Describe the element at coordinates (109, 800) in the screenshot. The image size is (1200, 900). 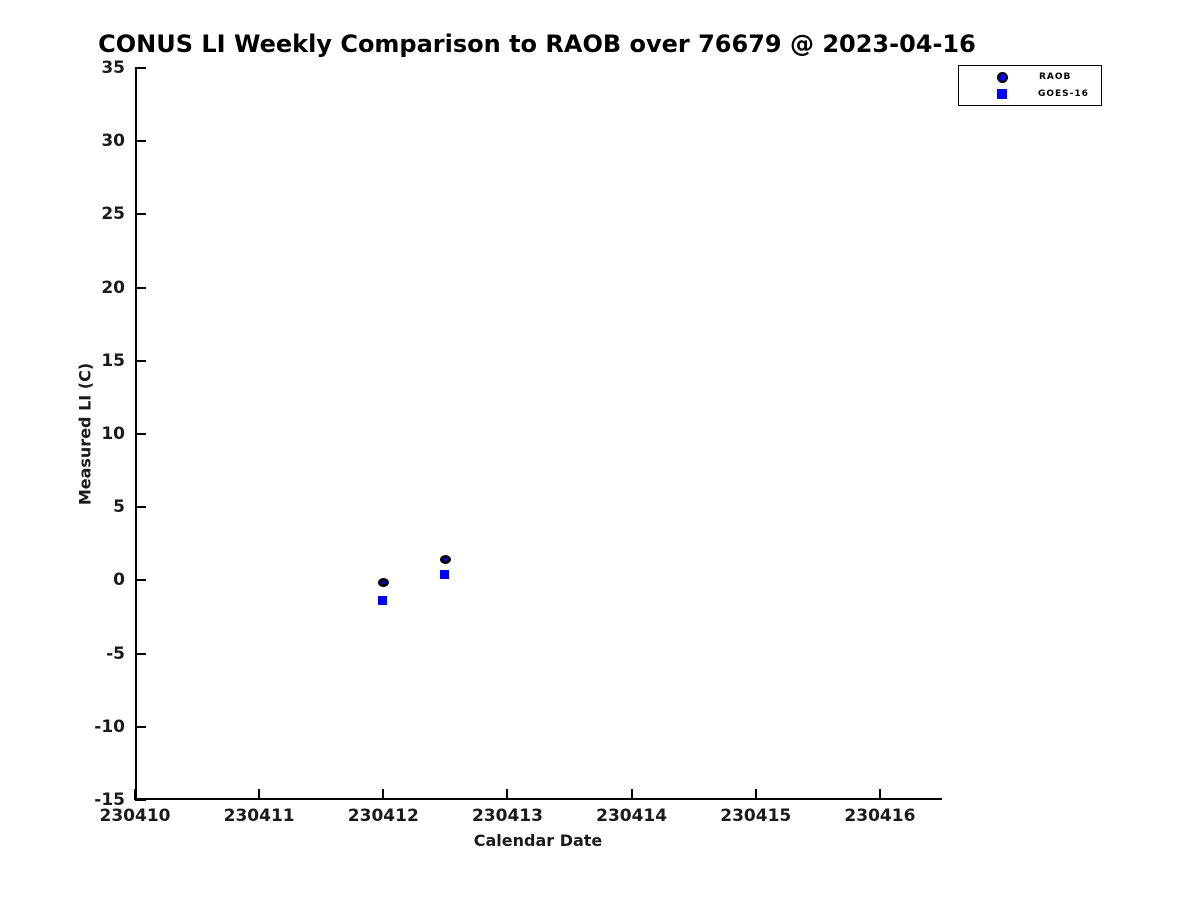
I see `y-tick-label: -15` at that location.